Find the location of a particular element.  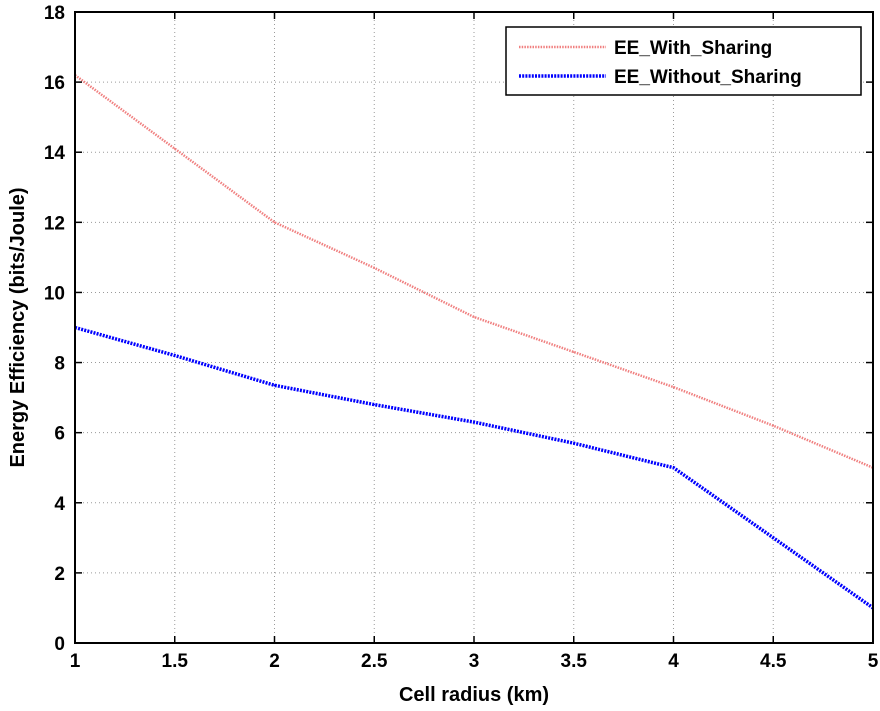

legend: EE_With_Sharing EE_Without_Sharing is located at coordinates (683, 61).